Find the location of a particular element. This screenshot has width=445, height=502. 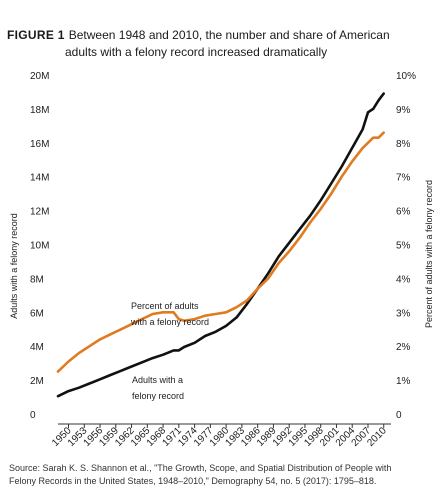

right-axis-label: Percent of adults with a felony record is located at coordinates (429, 254).